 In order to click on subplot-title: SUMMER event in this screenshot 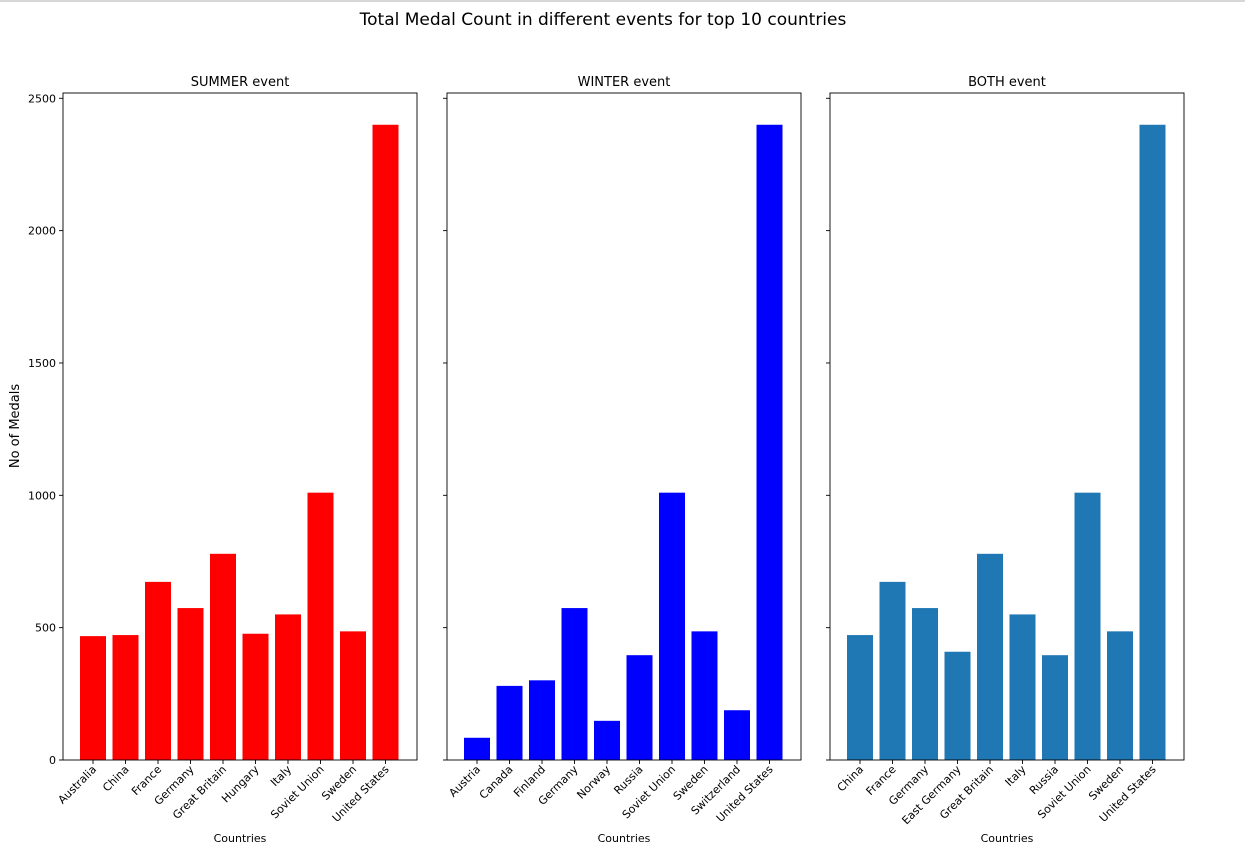, I will do `click(240, 82)`.